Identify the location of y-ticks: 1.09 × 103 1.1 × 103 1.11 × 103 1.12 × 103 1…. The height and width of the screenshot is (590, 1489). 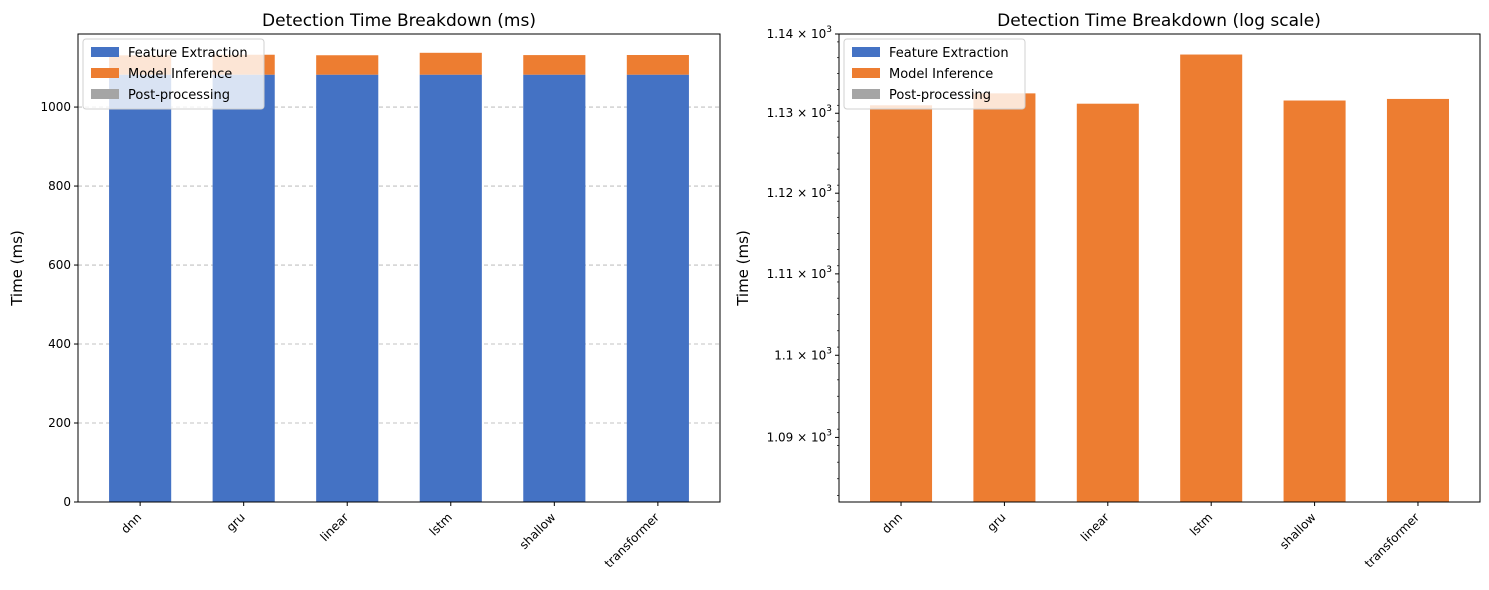
(803, 260).